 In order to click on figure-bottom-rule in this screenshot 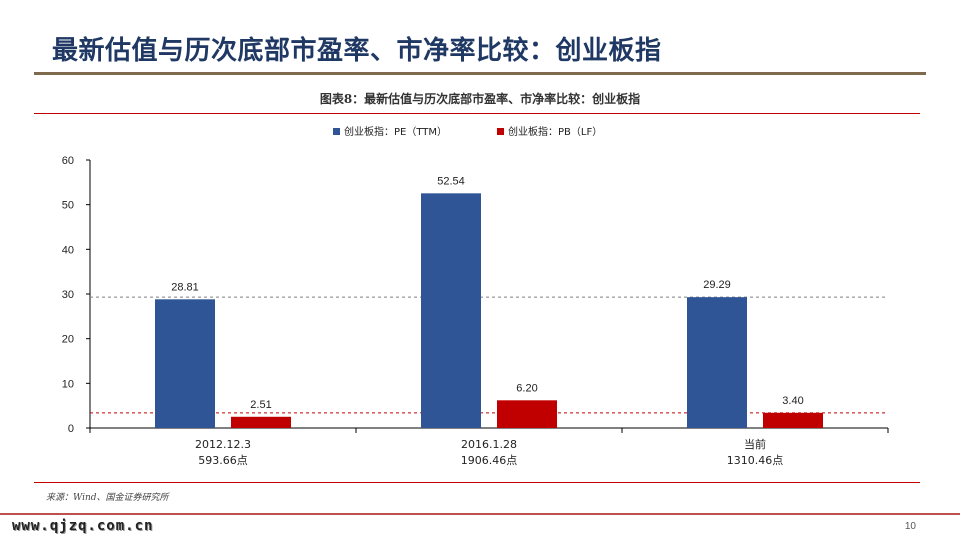, I will do `click(477, 482)`.